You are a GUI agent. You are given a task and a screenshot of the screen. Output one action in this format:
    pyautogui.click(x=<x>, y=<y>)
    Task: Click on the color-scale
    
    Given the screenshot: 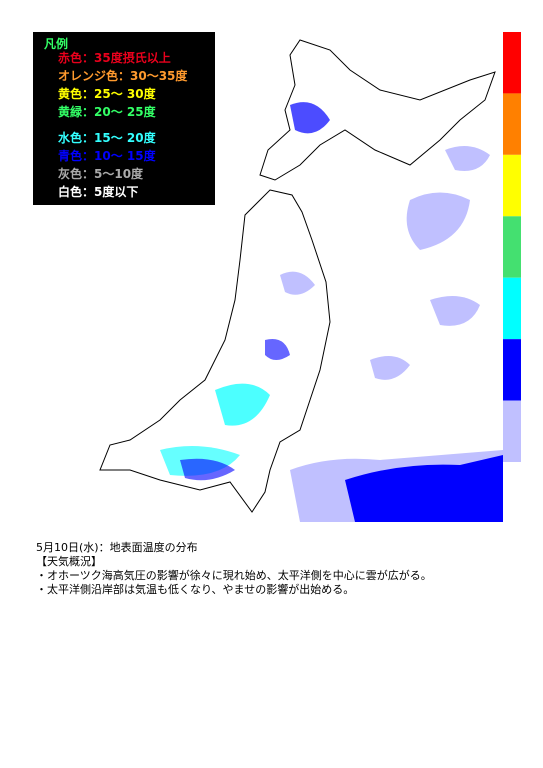 What is the action you would take?
    pyautogui.click(x=512, y=247)
    